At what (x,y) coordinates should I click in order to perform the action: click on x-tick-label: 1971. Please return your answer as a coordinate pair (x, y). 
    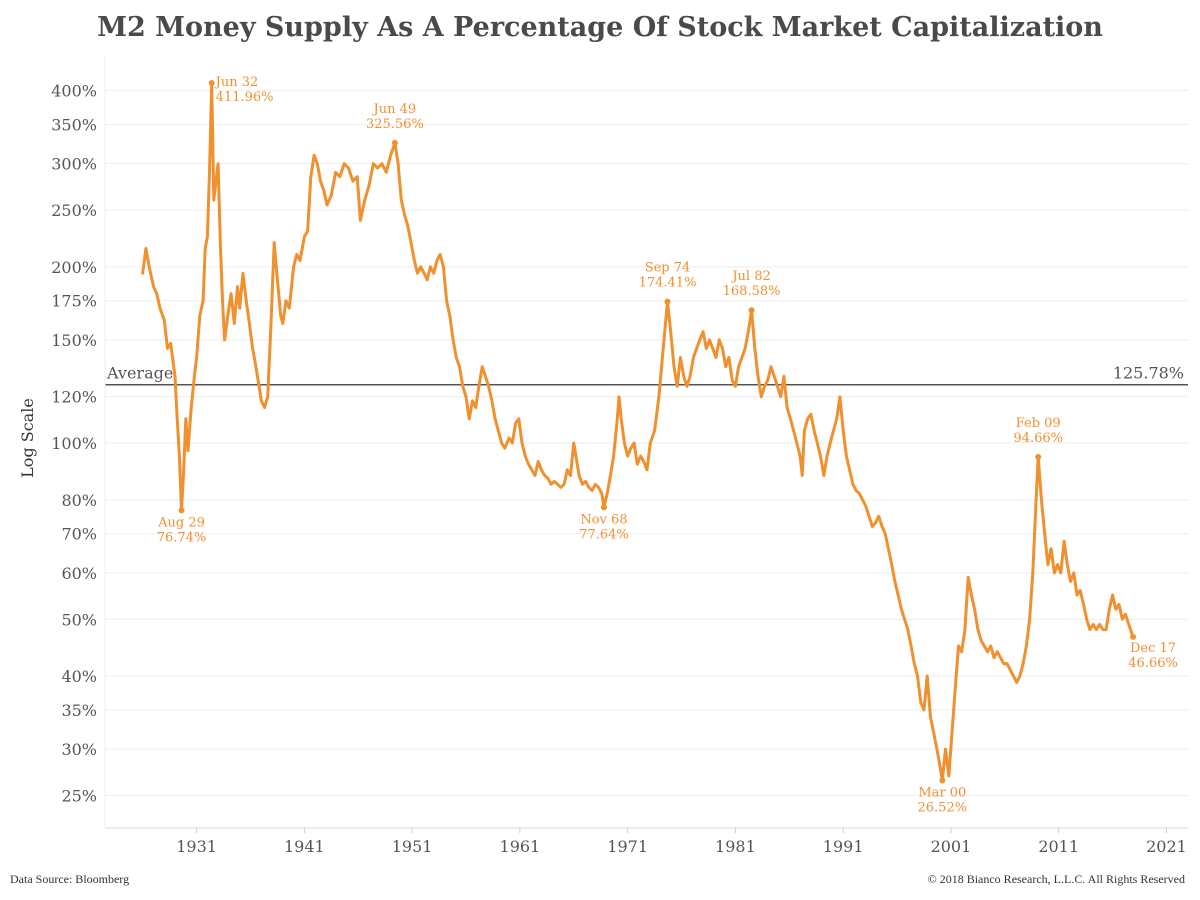
    Looking at the image, I should click on (627, 846).